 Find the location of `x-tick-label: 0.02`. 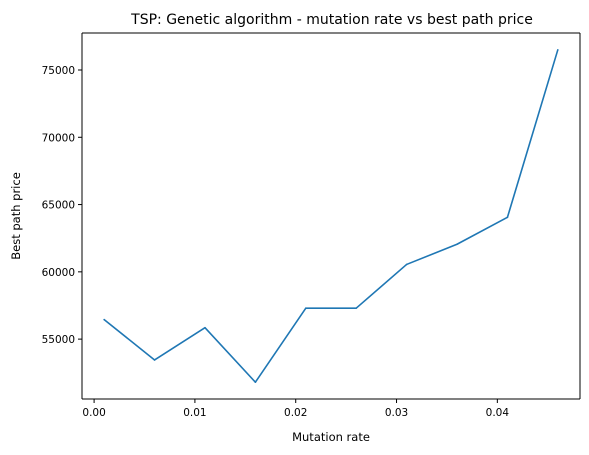

x-tick-label: 0.02 is located at coordinates (295, 413).